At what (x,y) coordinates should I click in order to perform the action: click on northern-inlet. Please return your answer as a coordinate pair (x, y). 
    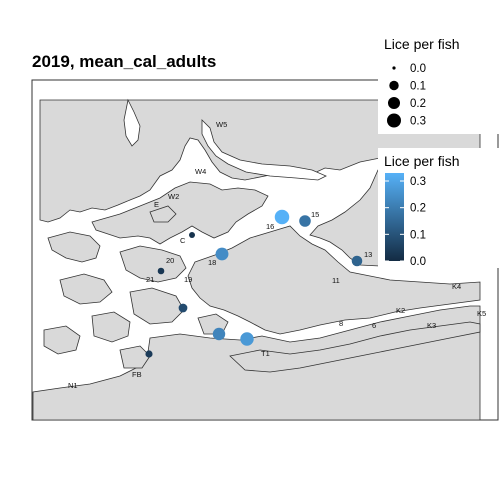
    Looking at the image, I should click on (132, 122).